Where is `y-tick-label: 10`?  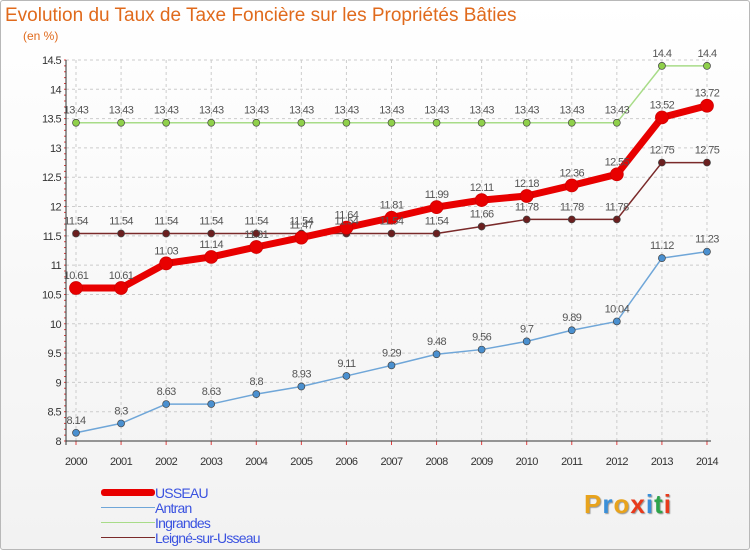 y-tick-label: 10 is located at coordinates (56, 325).